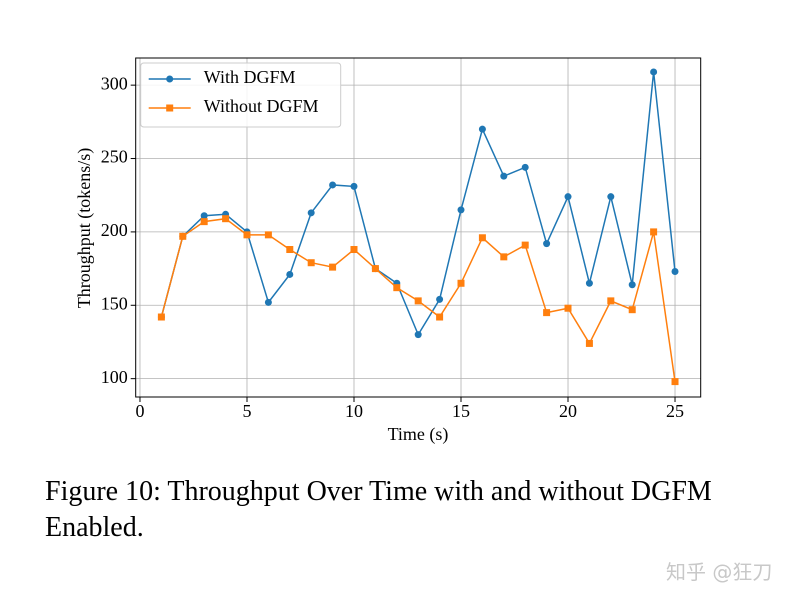 This screenshot has height=602, width=812. Describe the element at coordinates (418, 434) in the screenshot. I see `x-axis-label: Time (s)` at that location.